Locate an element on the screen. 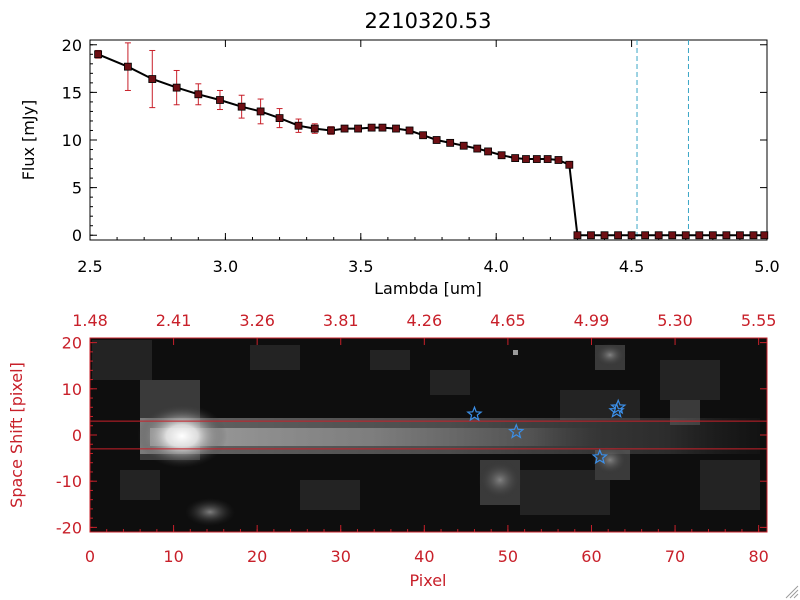 This screenshot has width=800, height=600. top-y-tick-label: 5 is located at coordinates (77, 188).